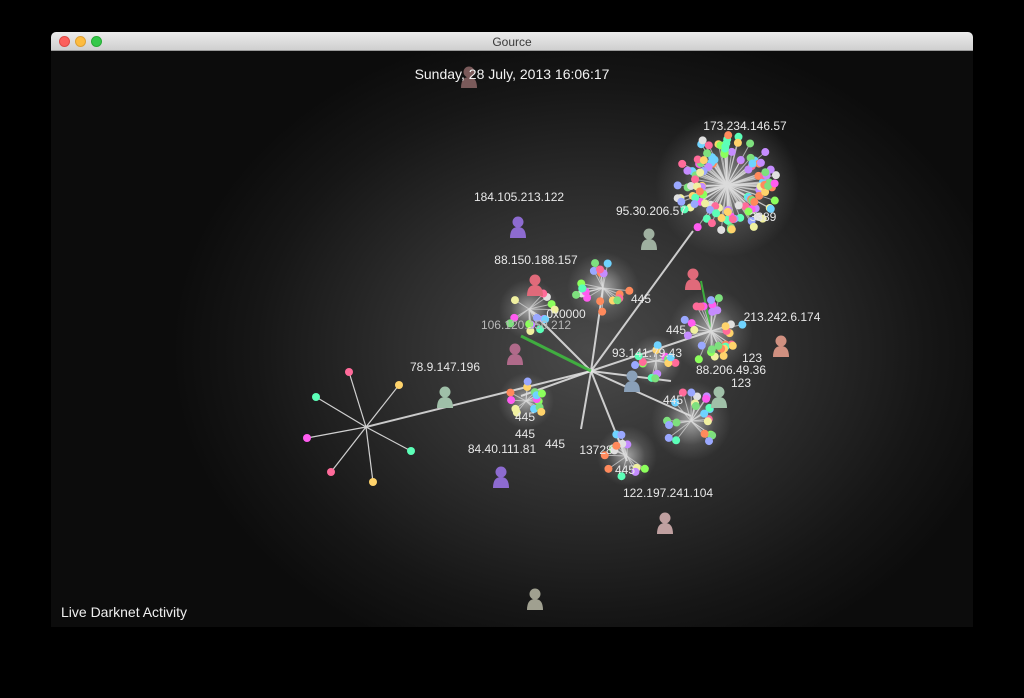 The width and height of the screenshot is (1024, 698). What do you see at coordinates (512, 41) in the screenshot?
I see `title-bar: Gource` at bounding box center [512, 41].